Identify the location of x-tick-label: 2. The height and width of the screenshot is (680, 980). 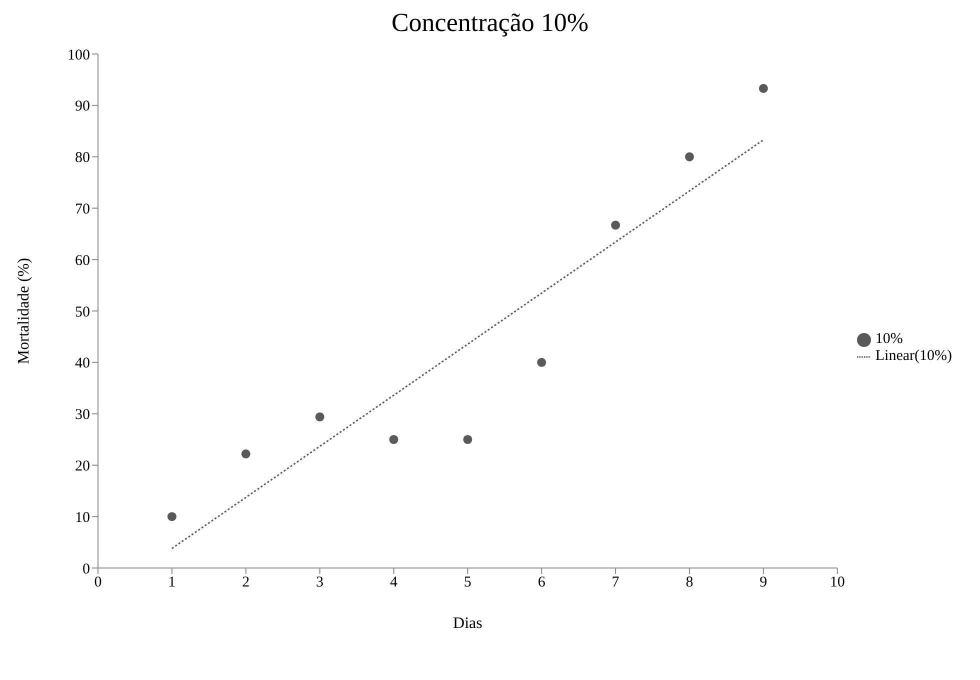
(246, 582).